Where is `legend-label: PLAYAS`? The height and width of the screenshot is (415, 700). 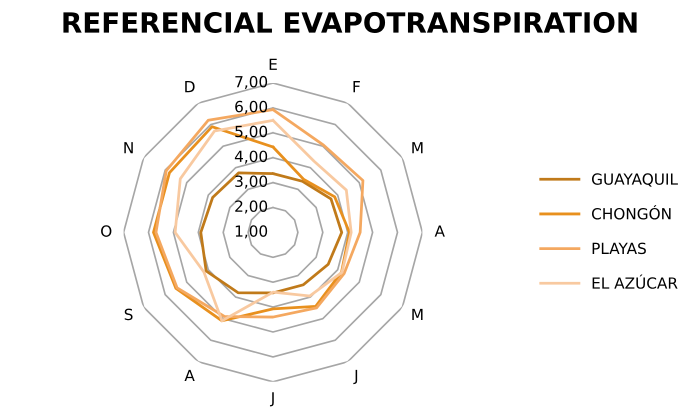
legend-label: PLAYAS is located at coordinates (619, 248).